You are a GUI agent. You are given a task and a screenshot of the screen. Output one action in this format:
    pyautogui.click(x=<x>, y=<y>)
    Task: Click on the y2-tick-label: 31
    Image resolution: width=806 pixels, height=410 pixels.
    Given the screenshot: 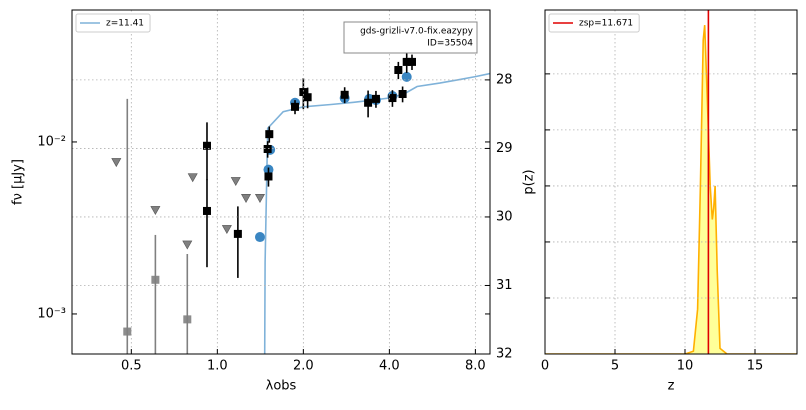 What is the action you would take?
    pyautogui.click(x=504, y=285)
    